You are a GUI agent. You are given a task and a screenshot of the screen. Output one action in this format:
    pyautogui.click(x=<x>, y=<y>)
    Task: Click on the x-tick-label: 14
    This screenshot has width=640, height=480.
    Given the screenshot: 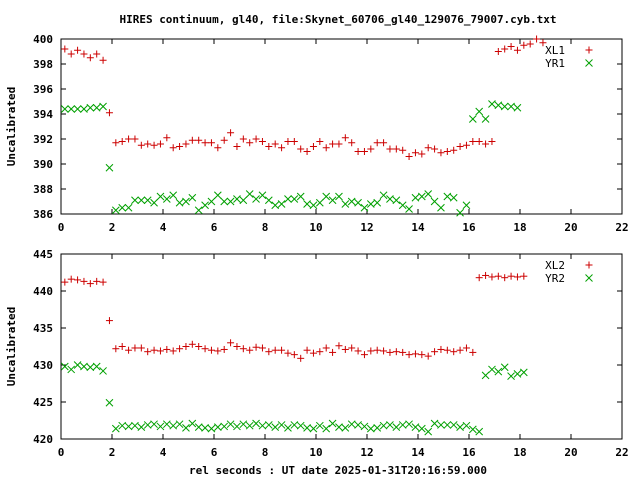 What is the action you would take?
    pyautogui.click(x=418, y=227)
    